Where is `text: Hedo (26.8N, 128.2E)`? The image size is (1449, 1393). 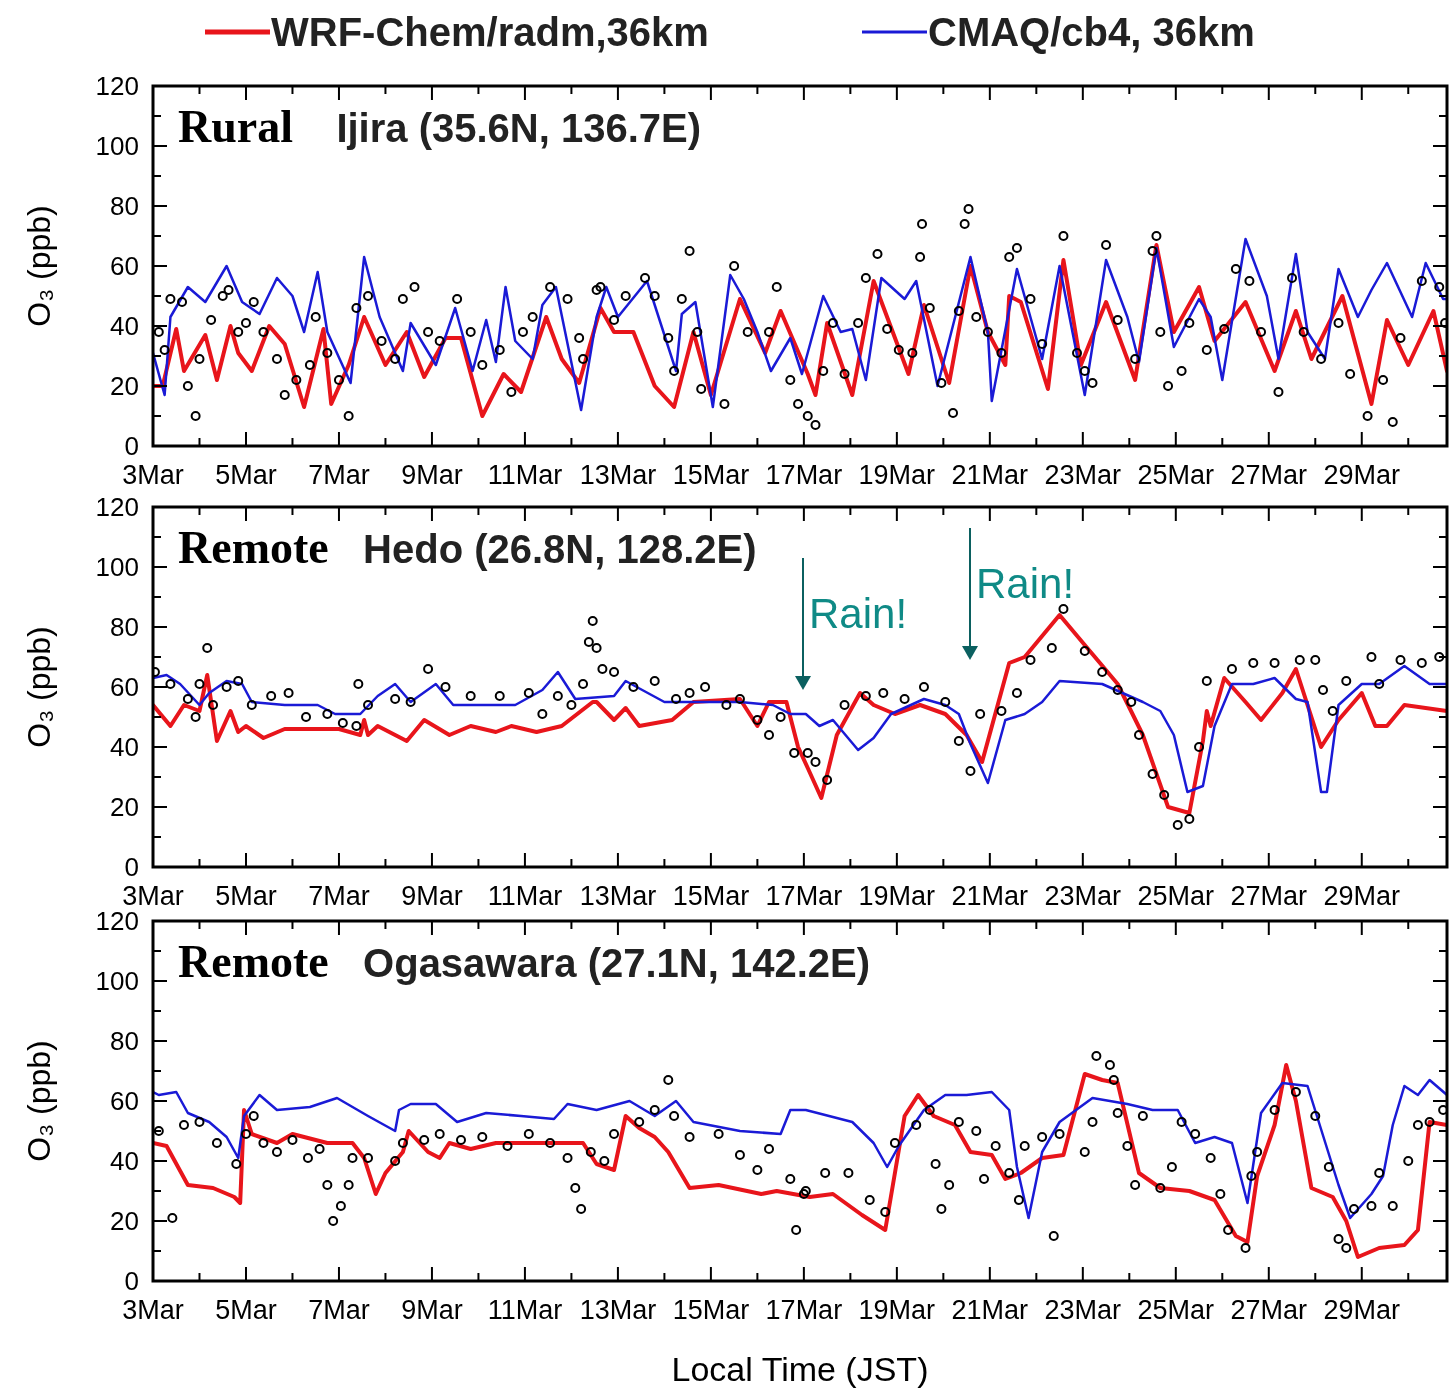
text: Hedo (26.8N, 128.2E) is located at coordinates (560, 549).